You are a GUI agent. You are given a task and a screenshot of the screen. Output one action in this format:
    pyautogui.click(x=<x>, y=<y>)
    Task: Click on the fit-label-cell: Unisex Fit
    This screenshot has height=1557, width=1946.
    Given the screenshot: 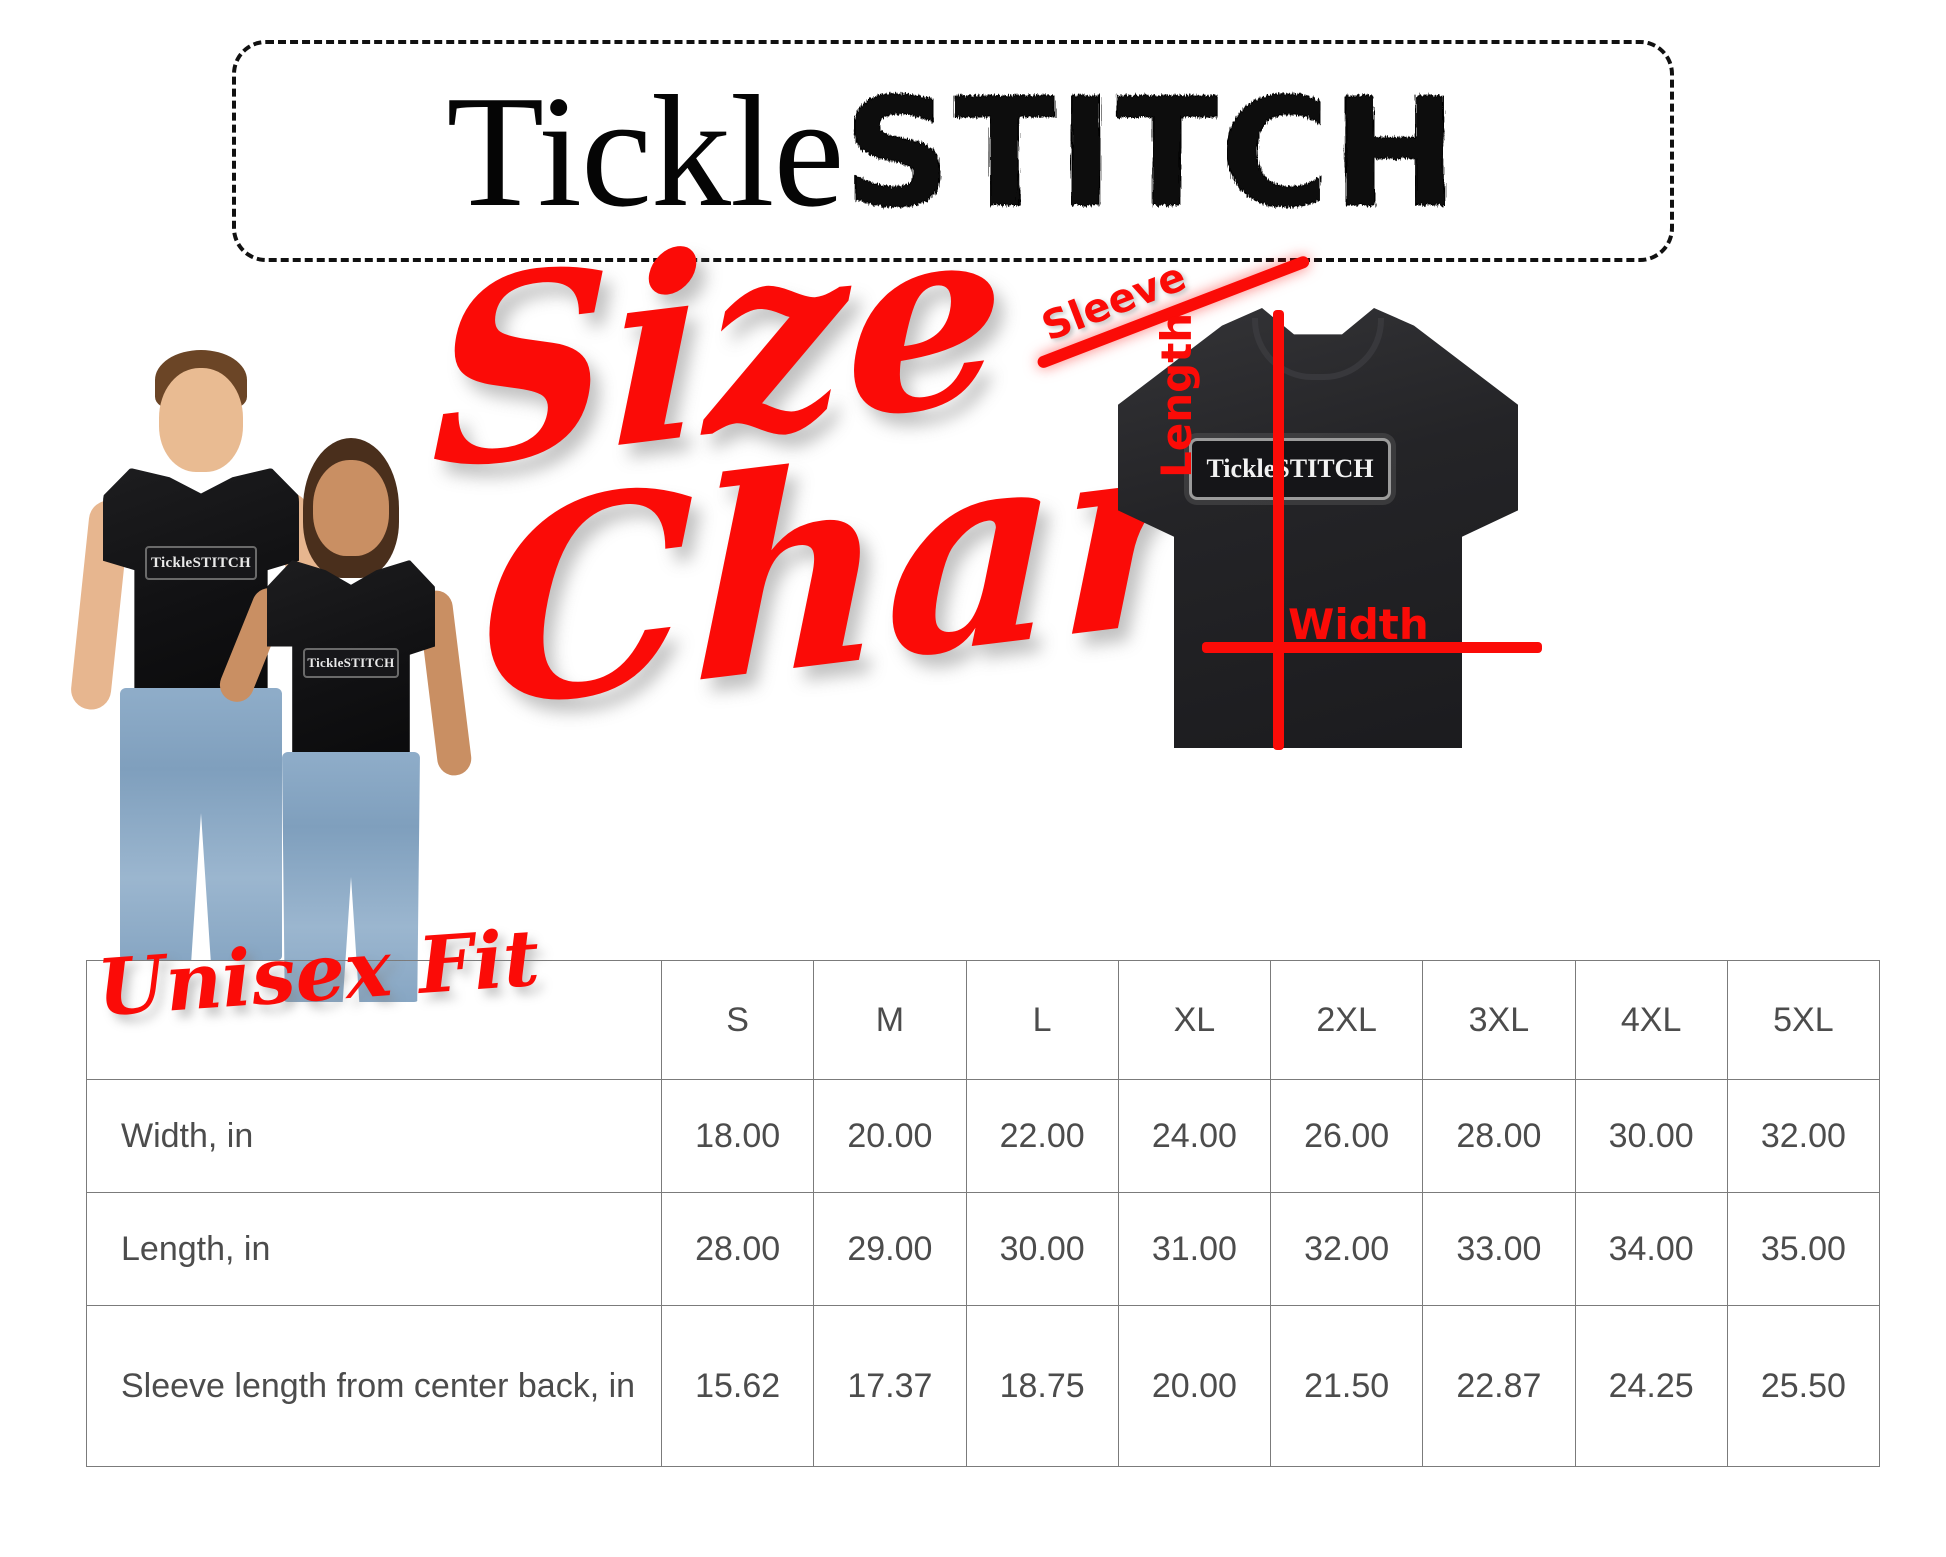 What is the action you would take?
    pyautogui.click(x=374, y=996)
    